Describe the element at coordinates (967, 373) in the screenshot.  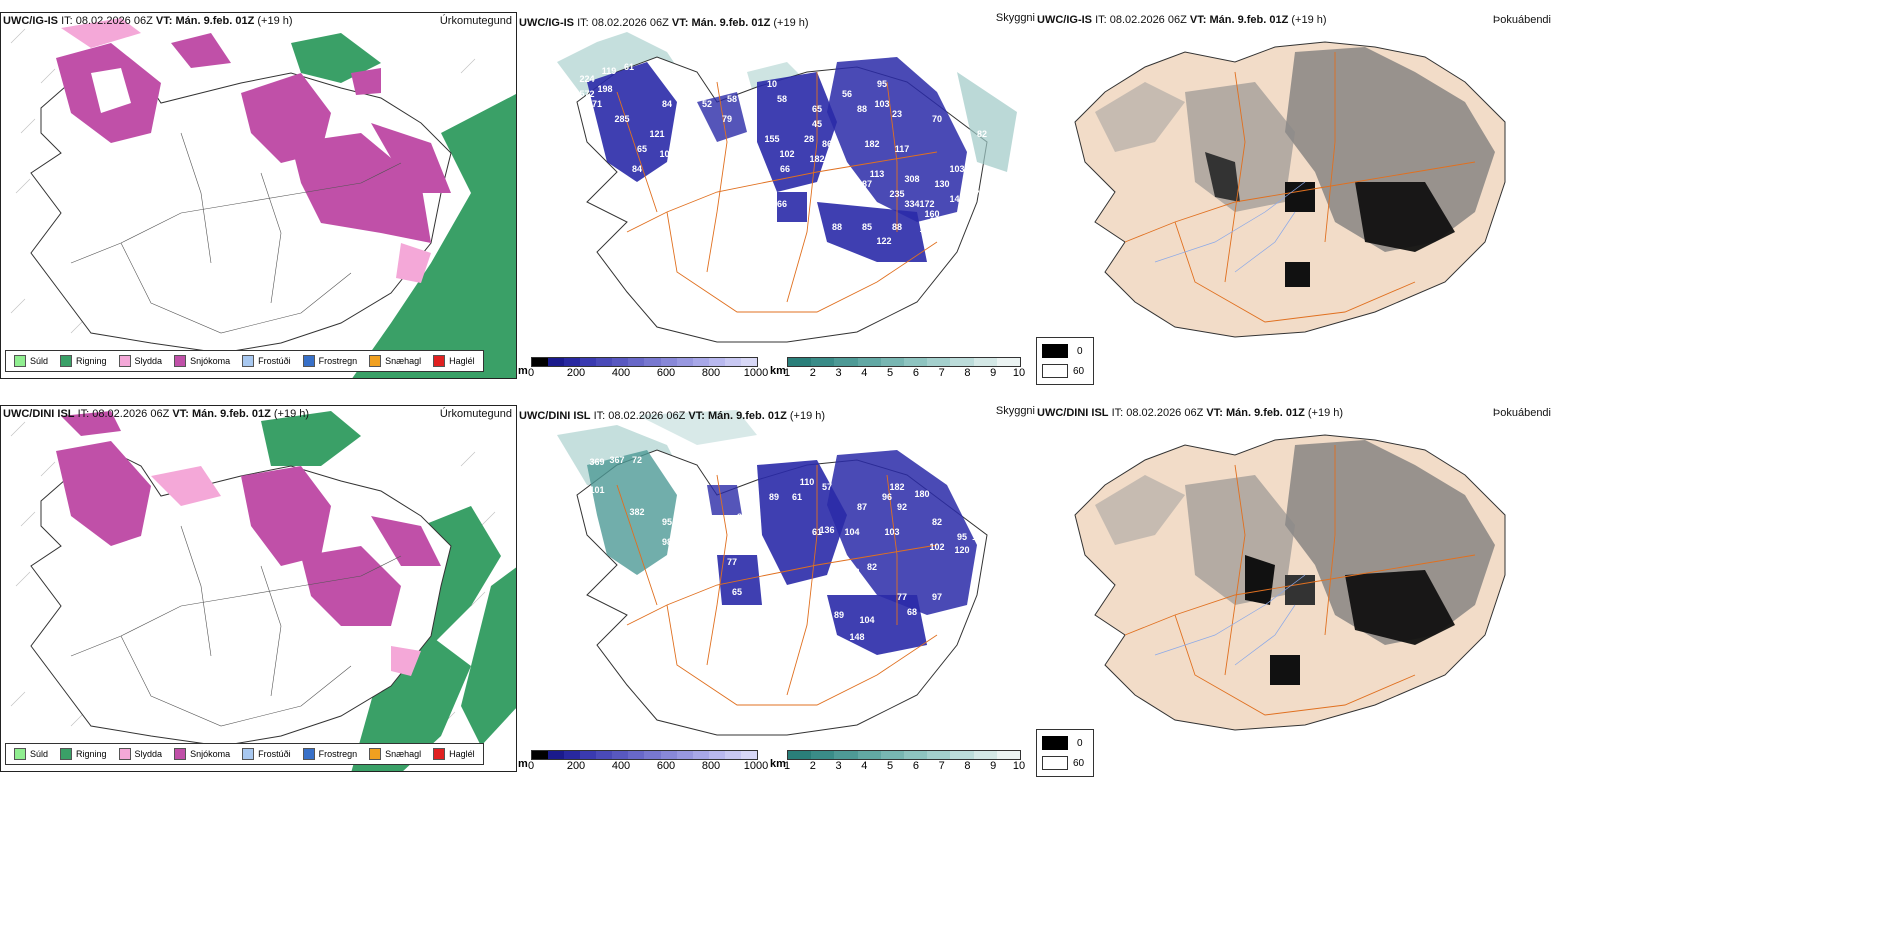
I see `colorbar-tick-label: 8` at that location.